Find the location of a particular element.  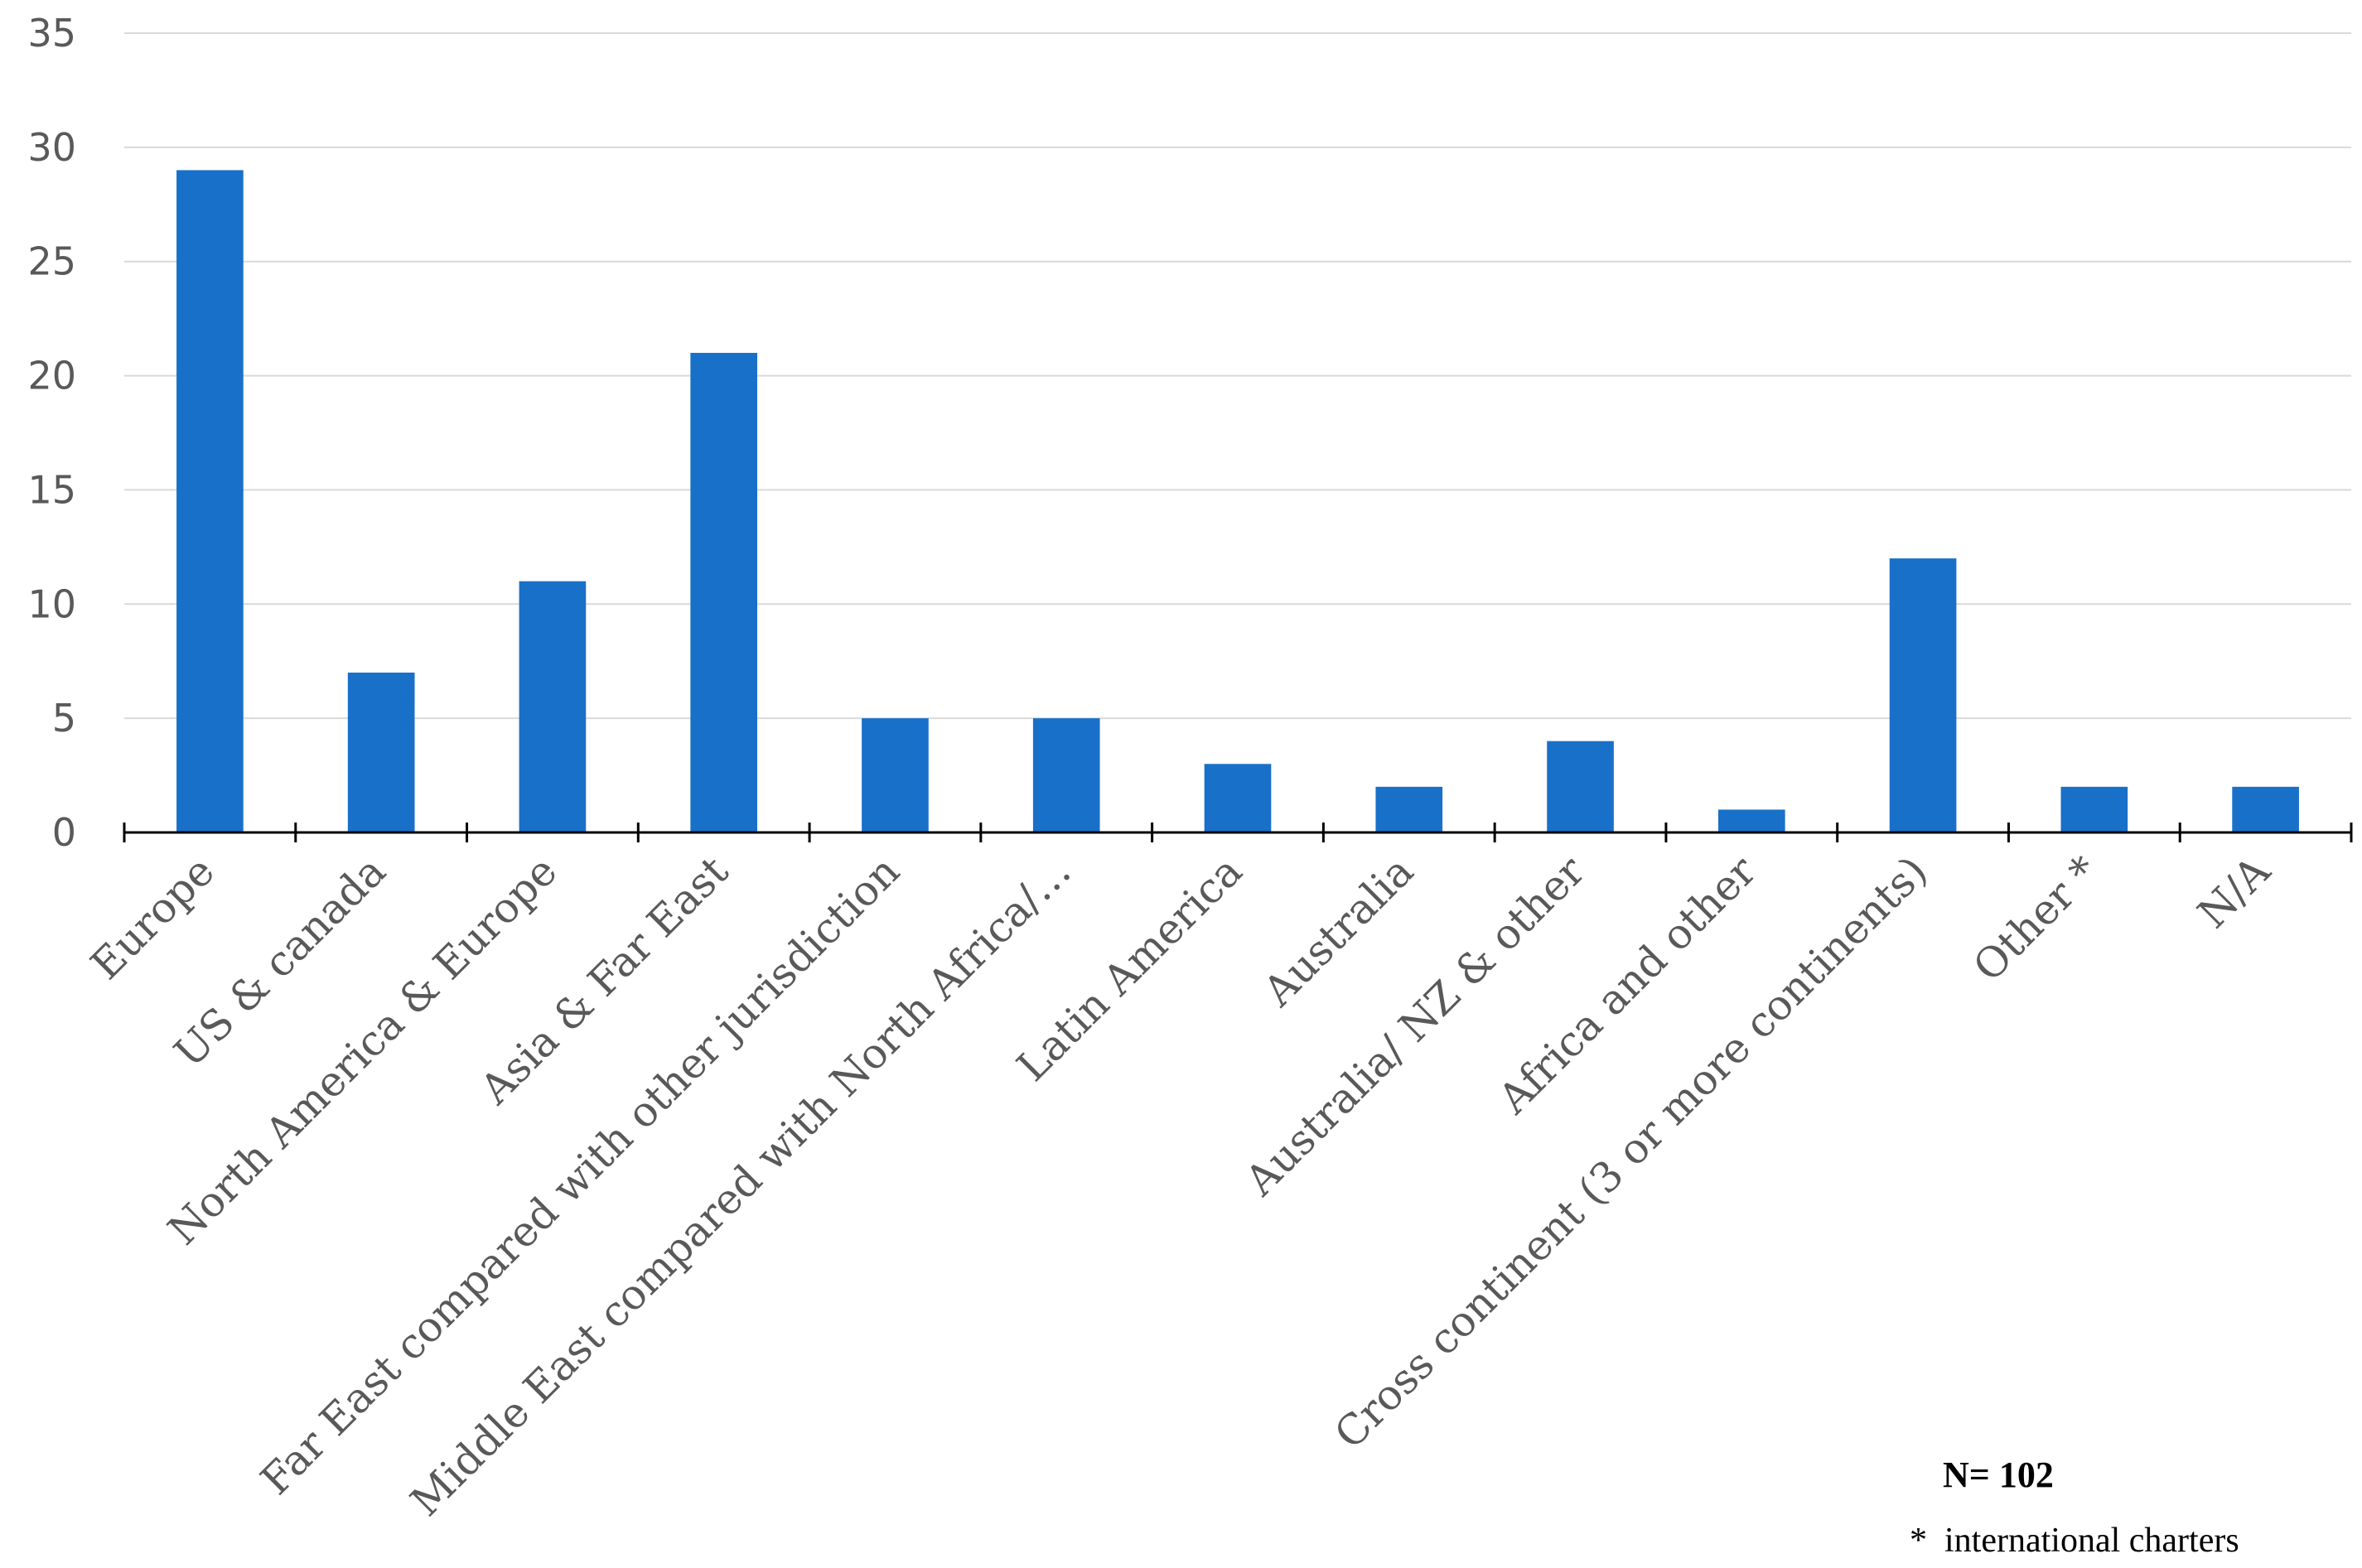

x-tick-label: Cross continent (3 or more continents) is located at coordinates (1631, 1152).